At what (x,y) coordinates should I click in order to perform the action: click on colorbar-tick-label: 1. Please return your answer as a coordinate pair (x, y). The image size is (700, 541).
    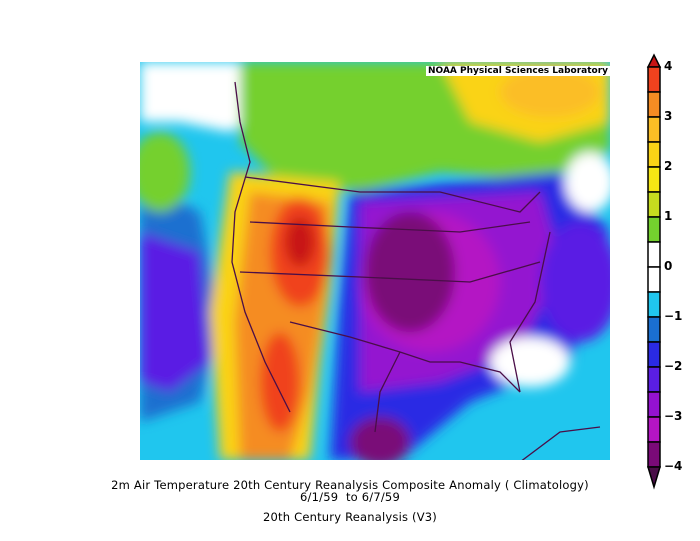
    Looking at the image, I should click on (668, 216).